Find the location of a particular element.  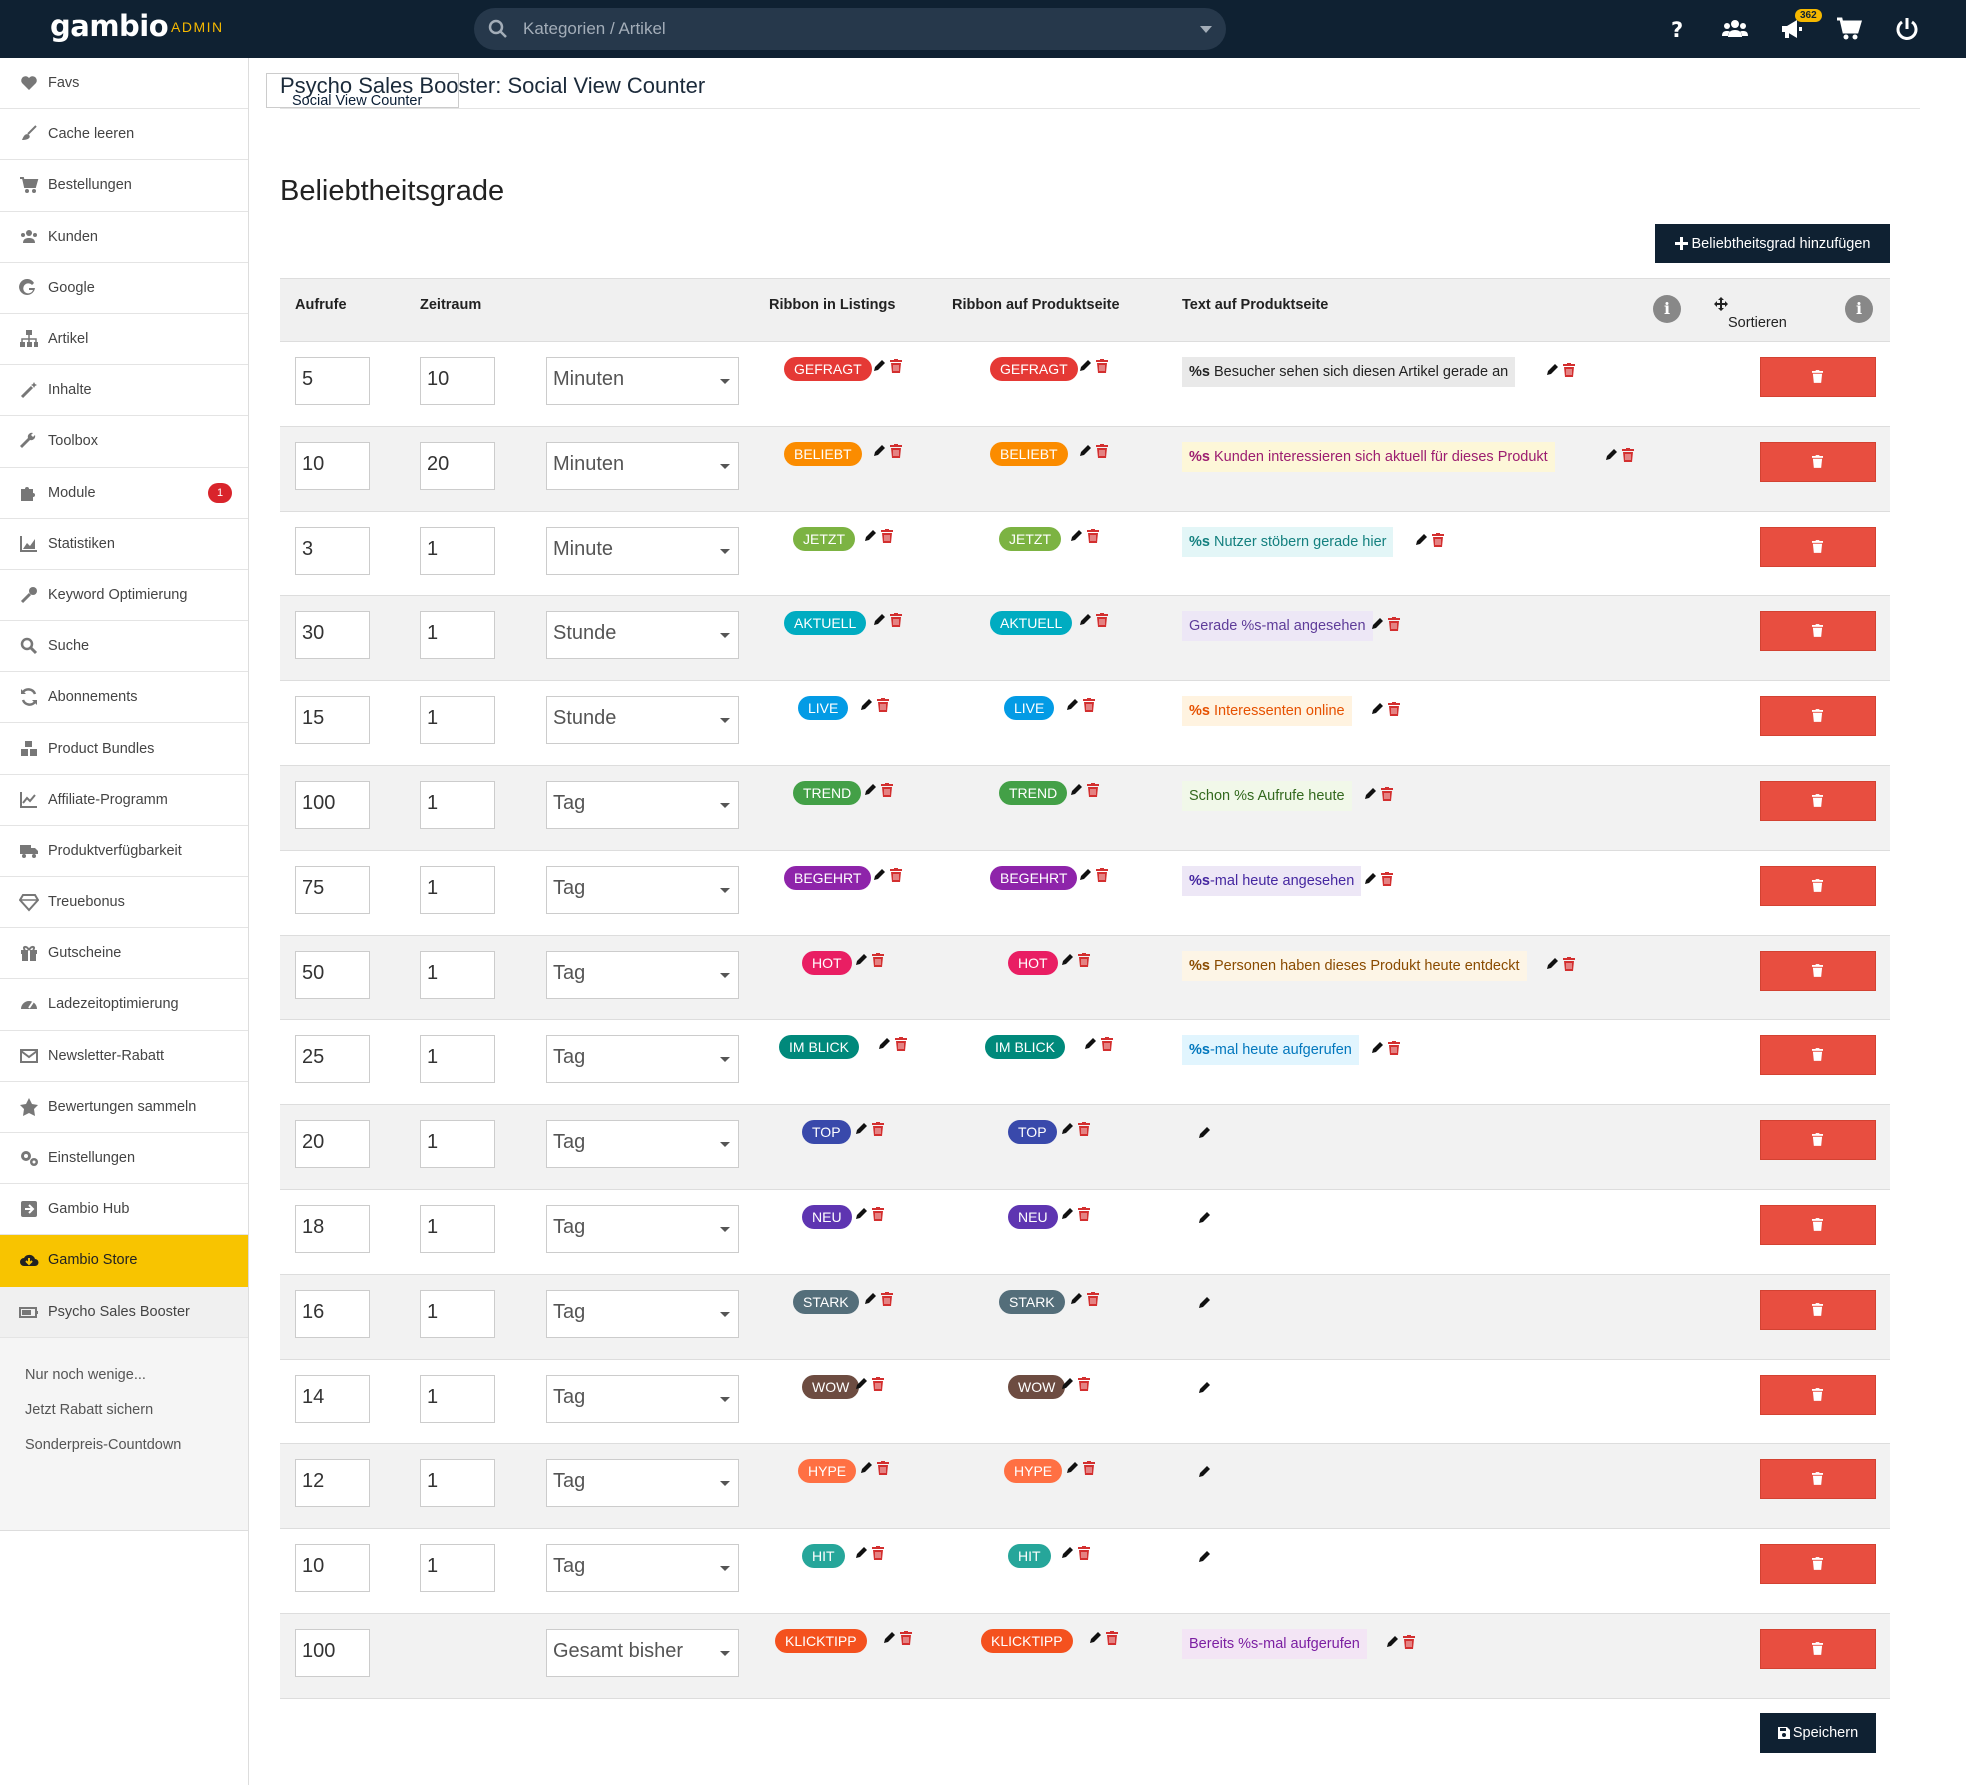

add-popularity-level-button: Beliebtheitsgrad hinzufügen is located at coordinates (1772, 243).